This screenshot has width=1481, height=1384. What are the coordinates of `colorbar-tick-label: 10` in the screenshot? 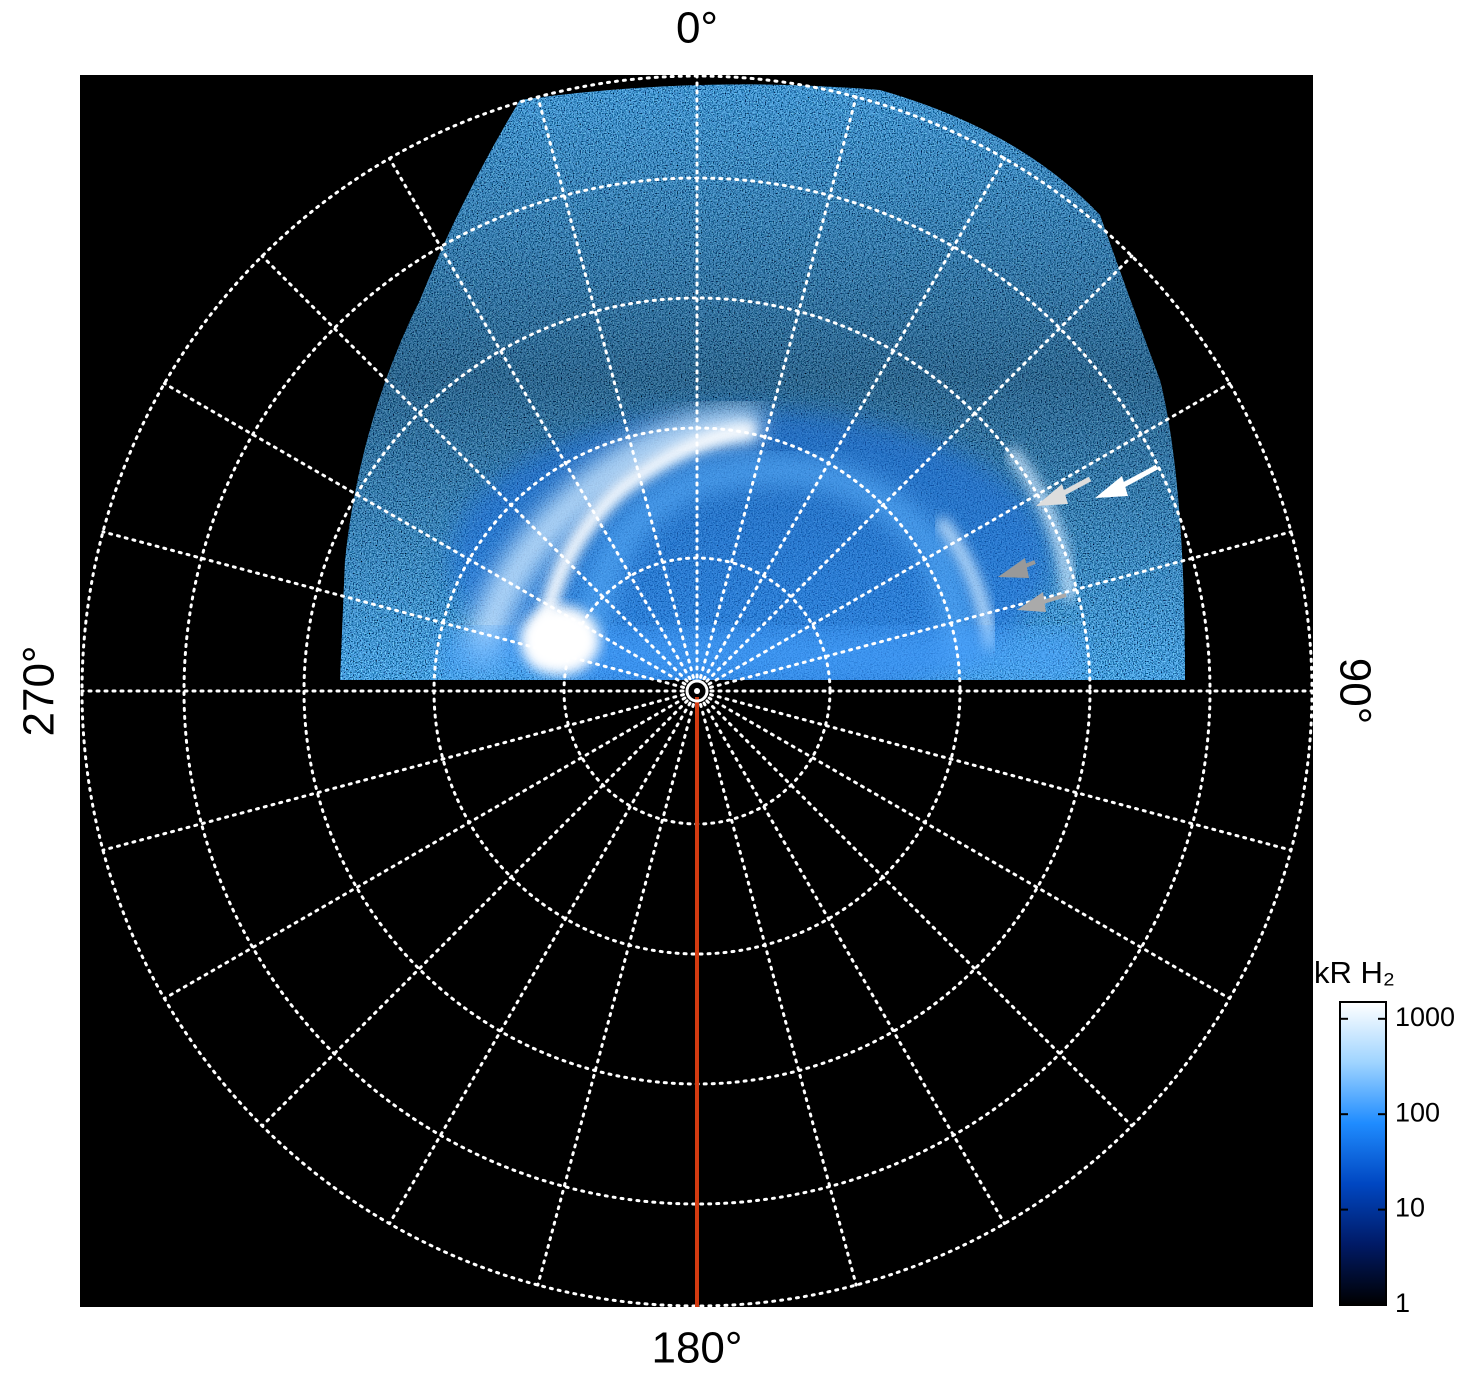 It's located at (1410, 1208).